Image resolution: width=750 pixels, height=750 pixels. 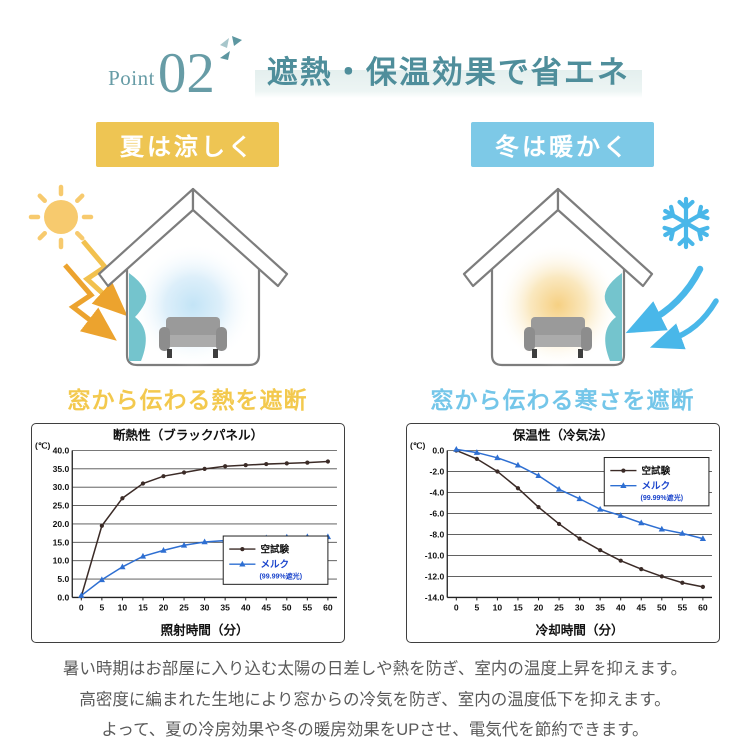 What do you see at coordinates (579, 630) in the screenshot?
I see `svg-text: 冷却時間（分）` at bounding box center [579, 630].